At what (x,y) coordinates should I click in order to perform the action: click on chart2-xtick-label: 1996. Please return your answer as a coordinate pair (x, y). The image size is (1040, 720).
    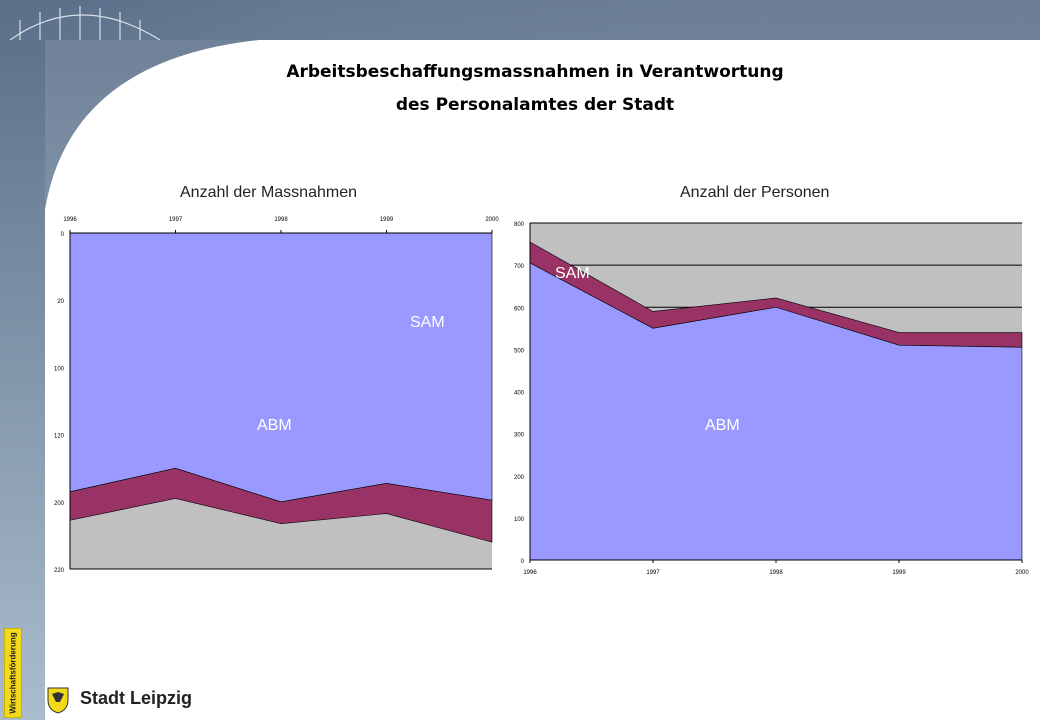
    Looking at the image, I should click on (530, 573).